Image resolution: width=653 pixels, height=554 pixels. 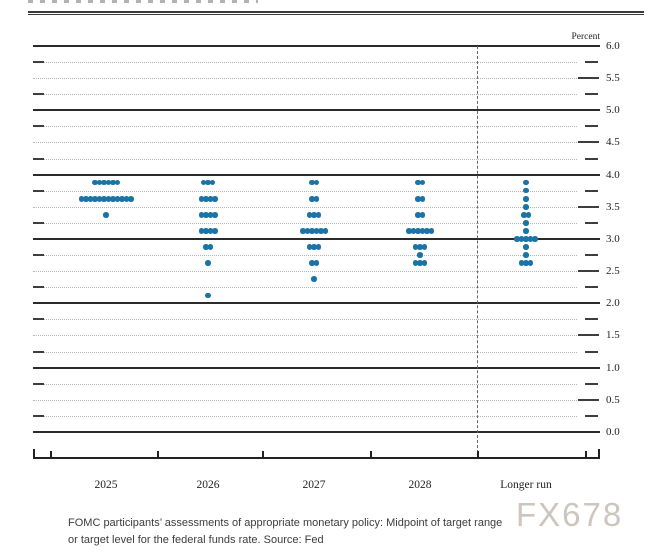 What do you see at coordinates (316, 367) in the screenshot?
I see `gridline-solid-1.00` at bounding box center [316, 367].